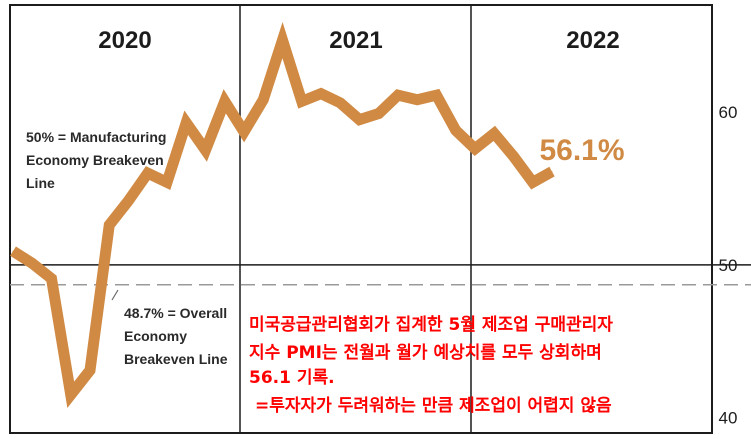 The width and height of the screenshot is (751, 439). I want to click on year-label: 2021, so click(355, 40).